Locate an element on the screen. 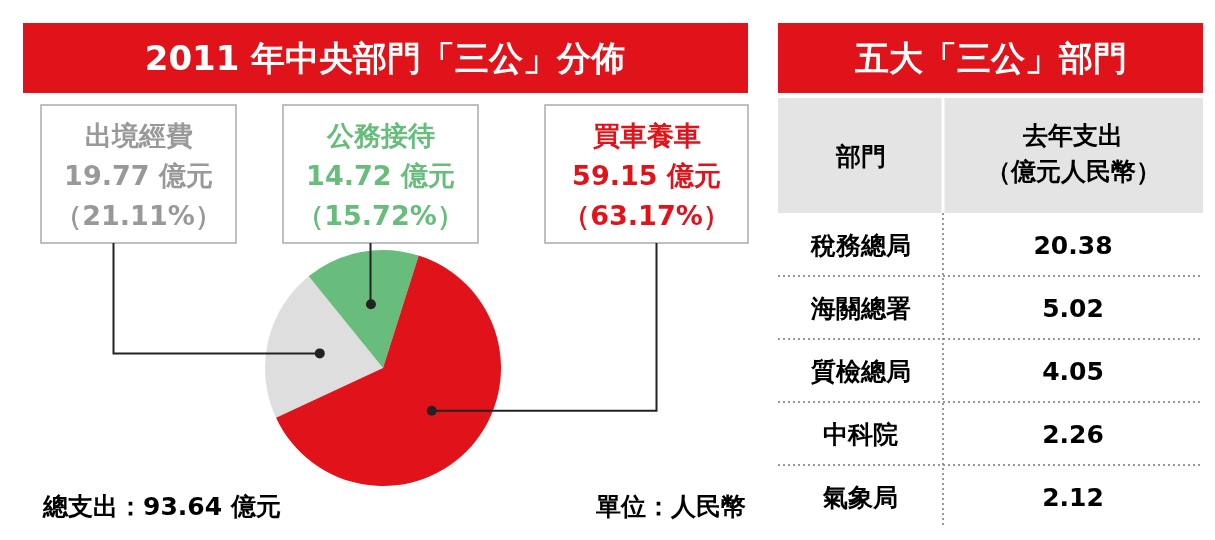 This screenshot has width=1215, height=540. category-label: 稅務總局 is located at coordinates (860, 245).